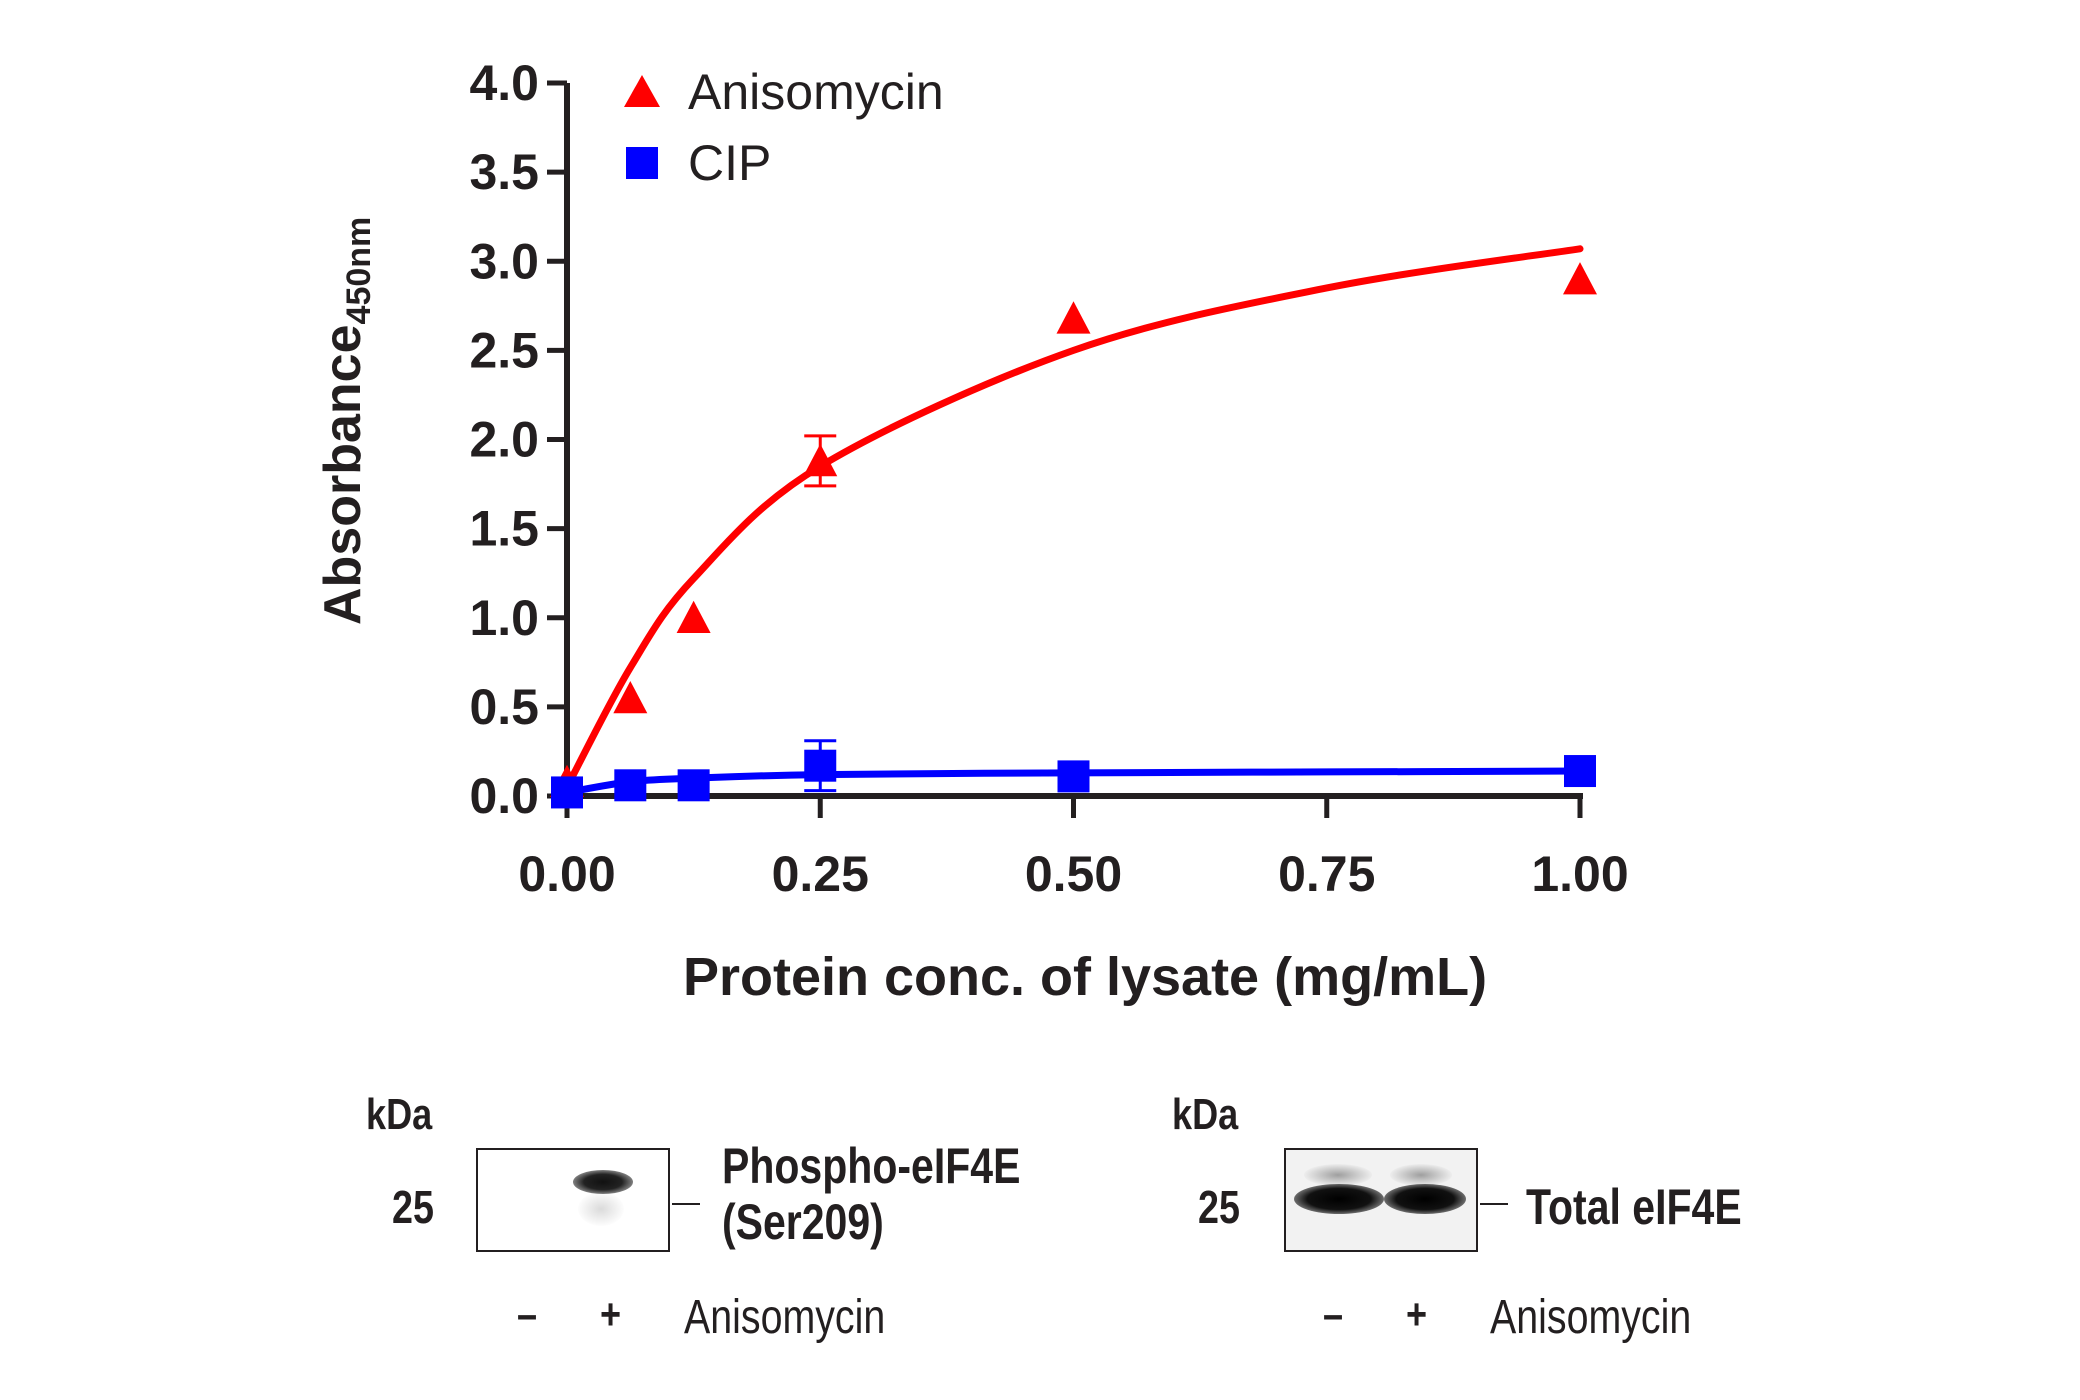 The height and width of the screenshot is (1400, 2080). I want to click on target-name: Phospho-eIF4E (Ser209), so click(871, 1194).